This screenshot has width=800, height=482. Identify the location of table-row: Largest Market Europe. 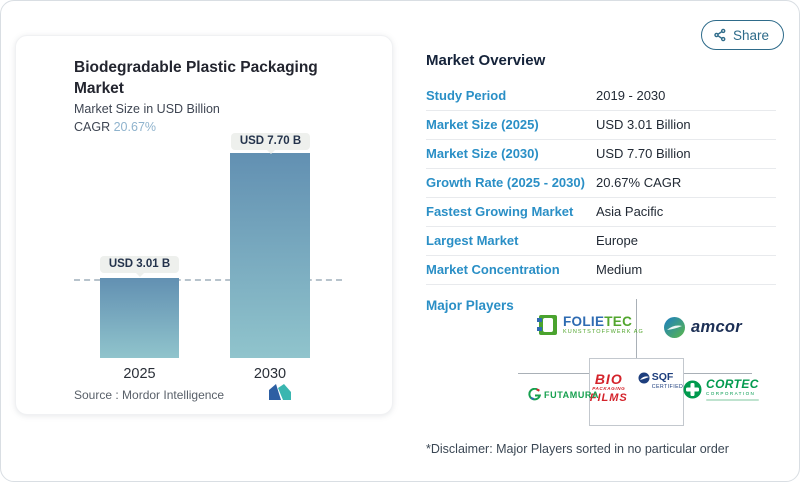
(601, 241).